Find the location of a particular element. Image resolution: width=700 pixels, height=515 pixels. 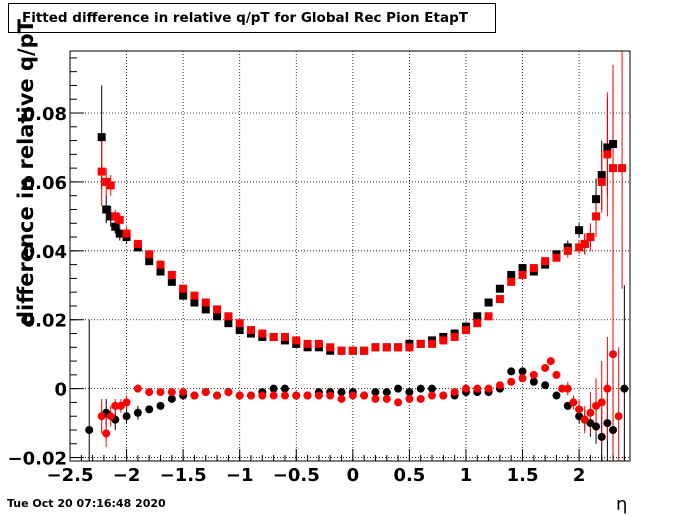

x-tick-label: −1 is located at coordinates (240, 475).